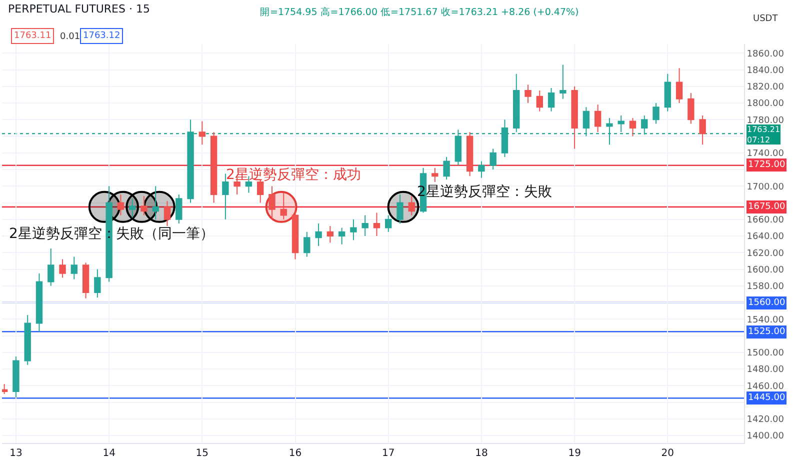  I want to click on x-tick-label: 14, so click(109, 453).